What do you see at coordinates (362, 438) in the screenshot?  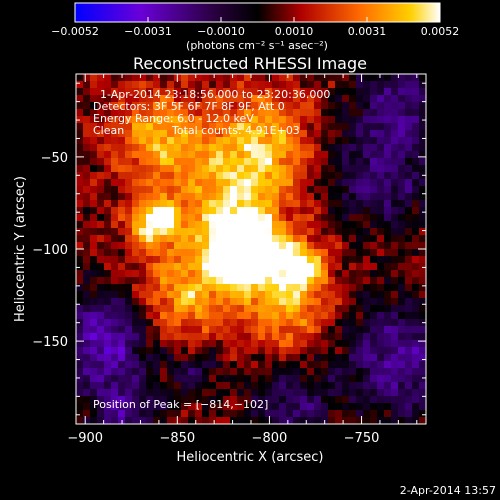 I see `x-tick-label: −750` at bounding box center [362, 438].